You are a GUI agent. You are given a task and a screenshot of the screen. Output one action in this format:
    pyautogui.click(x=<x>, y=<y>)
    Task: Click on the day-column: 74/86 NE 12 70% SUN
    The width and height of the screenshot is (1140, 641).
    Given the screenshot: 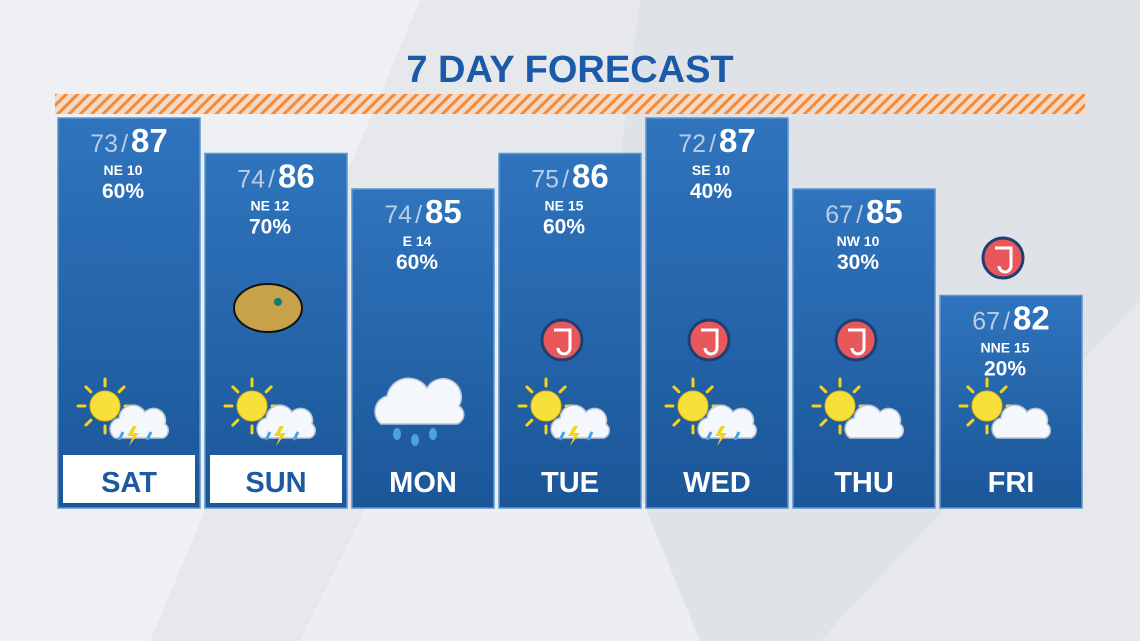 What is the action you would take?
    pyautogui.click(x=276, y=330)
    